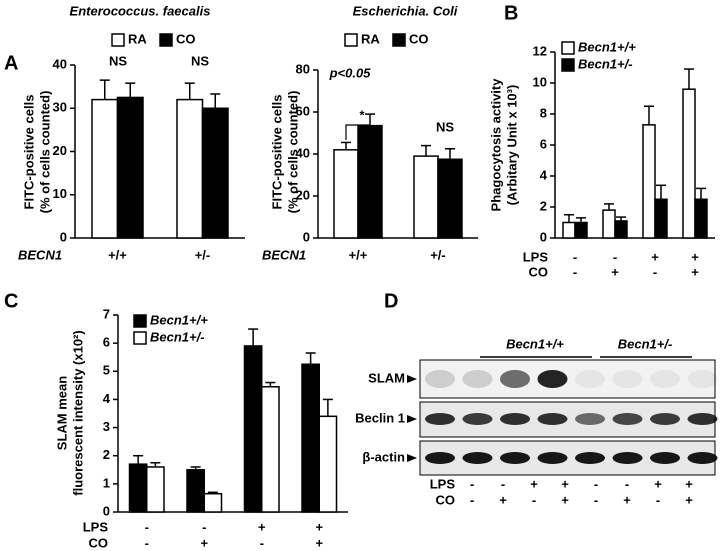 Image resolution: width=727 pixels, height=551 pixels. Describe the element at coordinates (77, 412) in the screenshot. I see `y-axis-label: fluorescent intensity (x10²)` at that location.